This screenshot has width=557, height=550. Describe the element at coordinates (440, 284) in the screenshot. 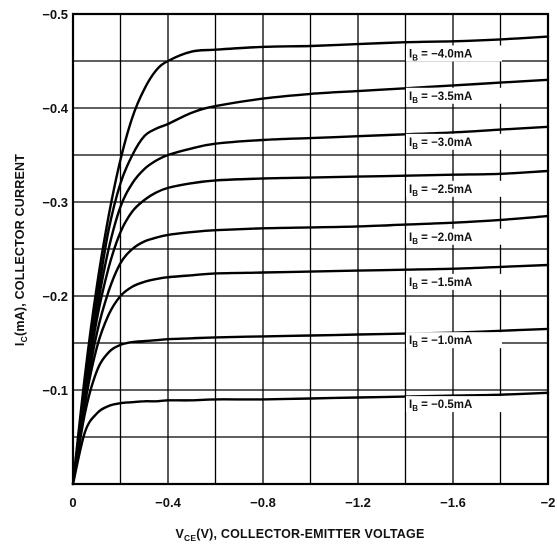

I see `curve-label: IB = −1.5mA` at that location.